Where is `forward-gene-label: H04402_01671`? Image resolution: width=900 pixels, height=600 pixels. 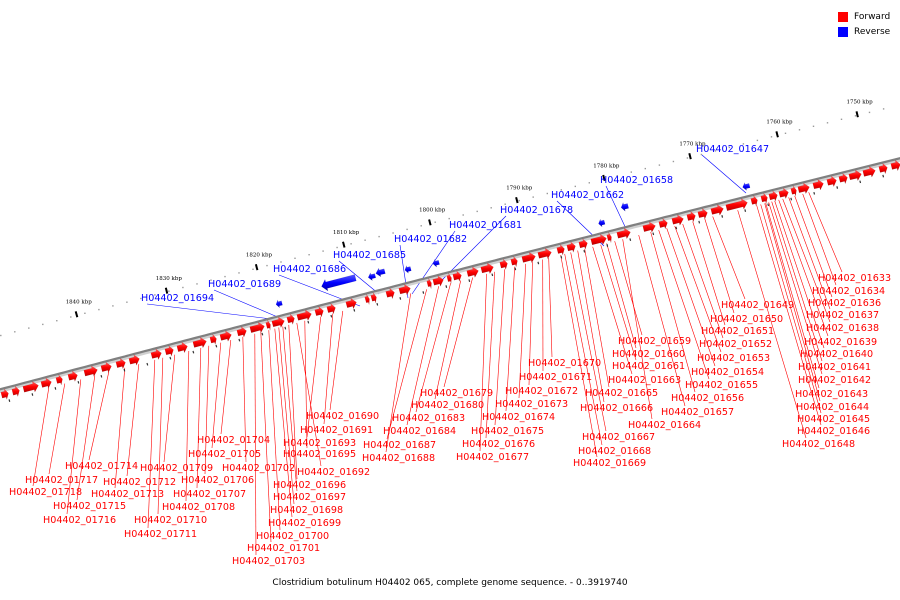 forward-gene-label: H04402_01671 is located at coordinates (555, 377).